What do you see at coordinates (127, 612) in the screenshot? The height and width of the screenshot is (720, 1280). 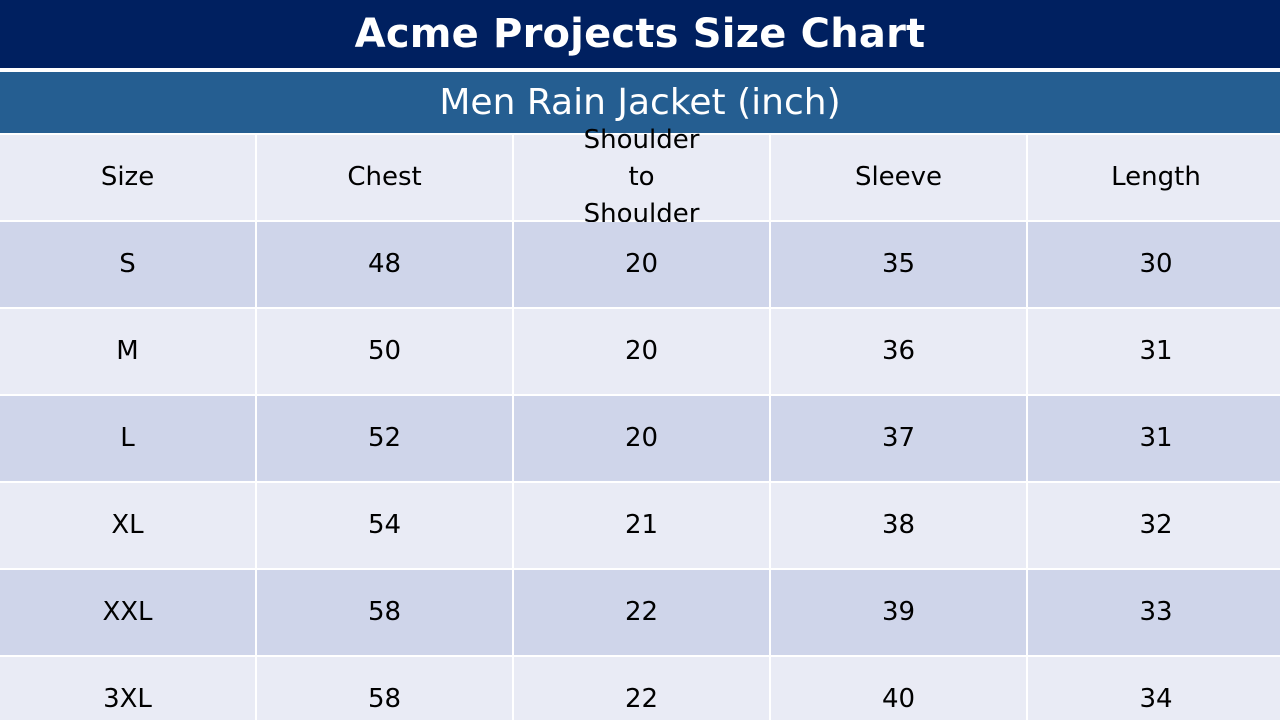 I see `cell-size: XXL` at bounding box center [127, 612].